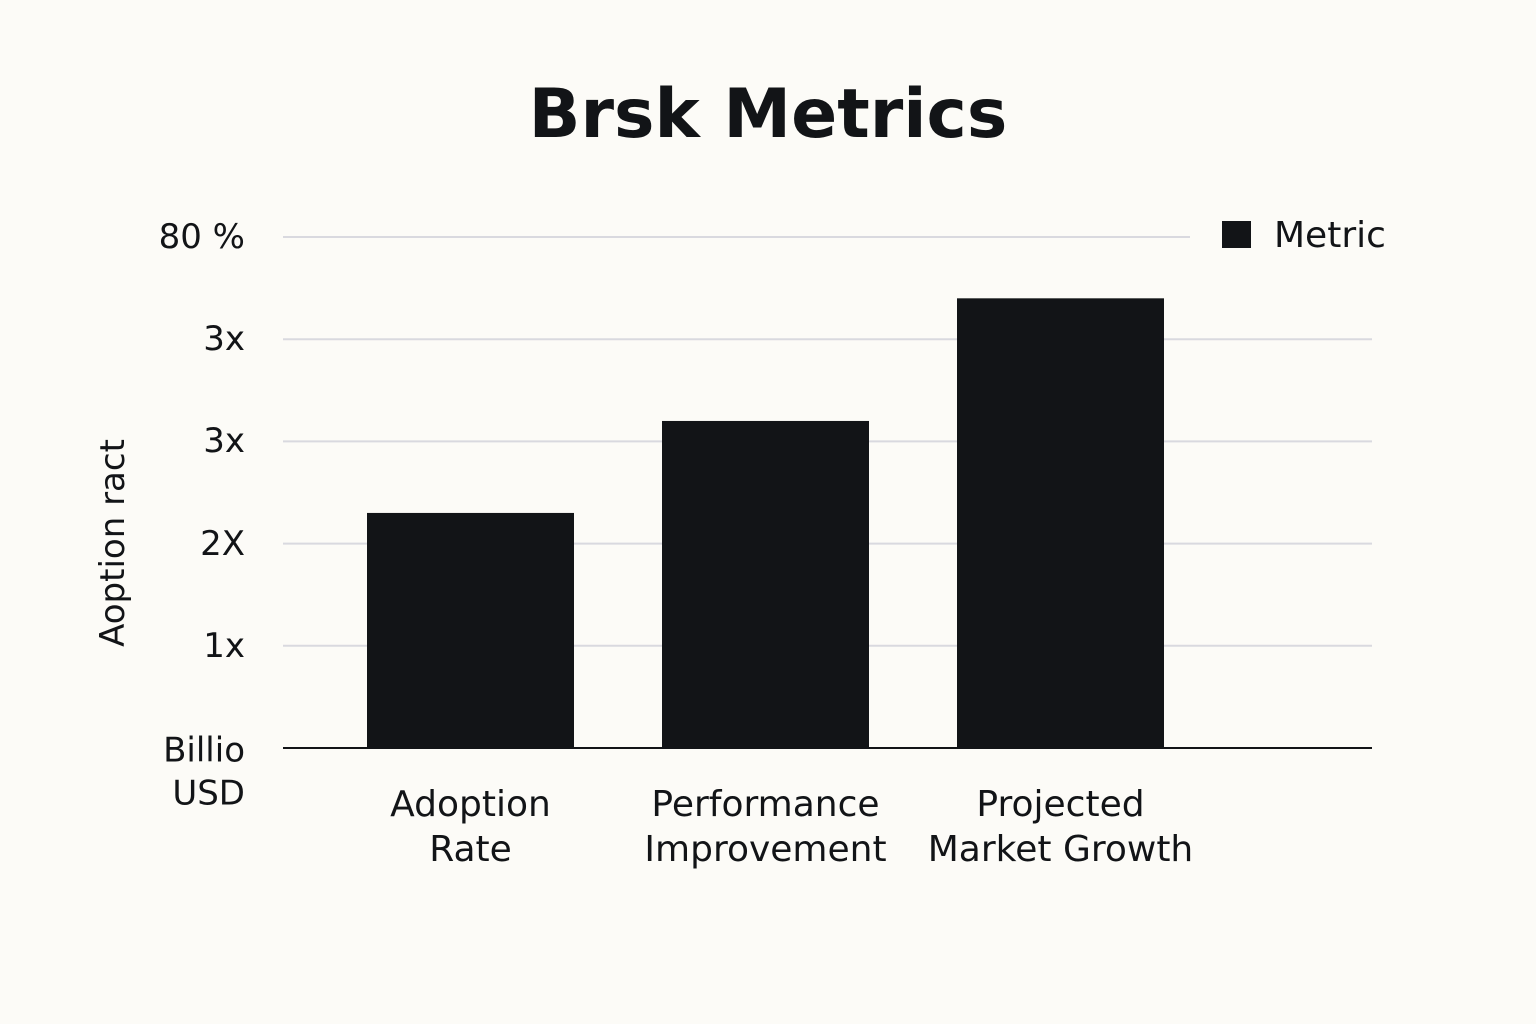 The width and height of the screenshot is (1536, 1024). What do you see at coordinates (768, 114) in the screenshot?
I see `chart-title: Brsk Metrics` at bounding box center [768, 114].